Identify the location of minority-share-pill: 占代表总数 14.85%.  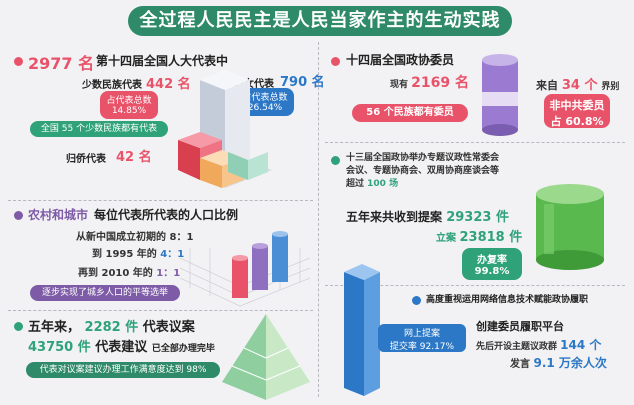
(129, 105).